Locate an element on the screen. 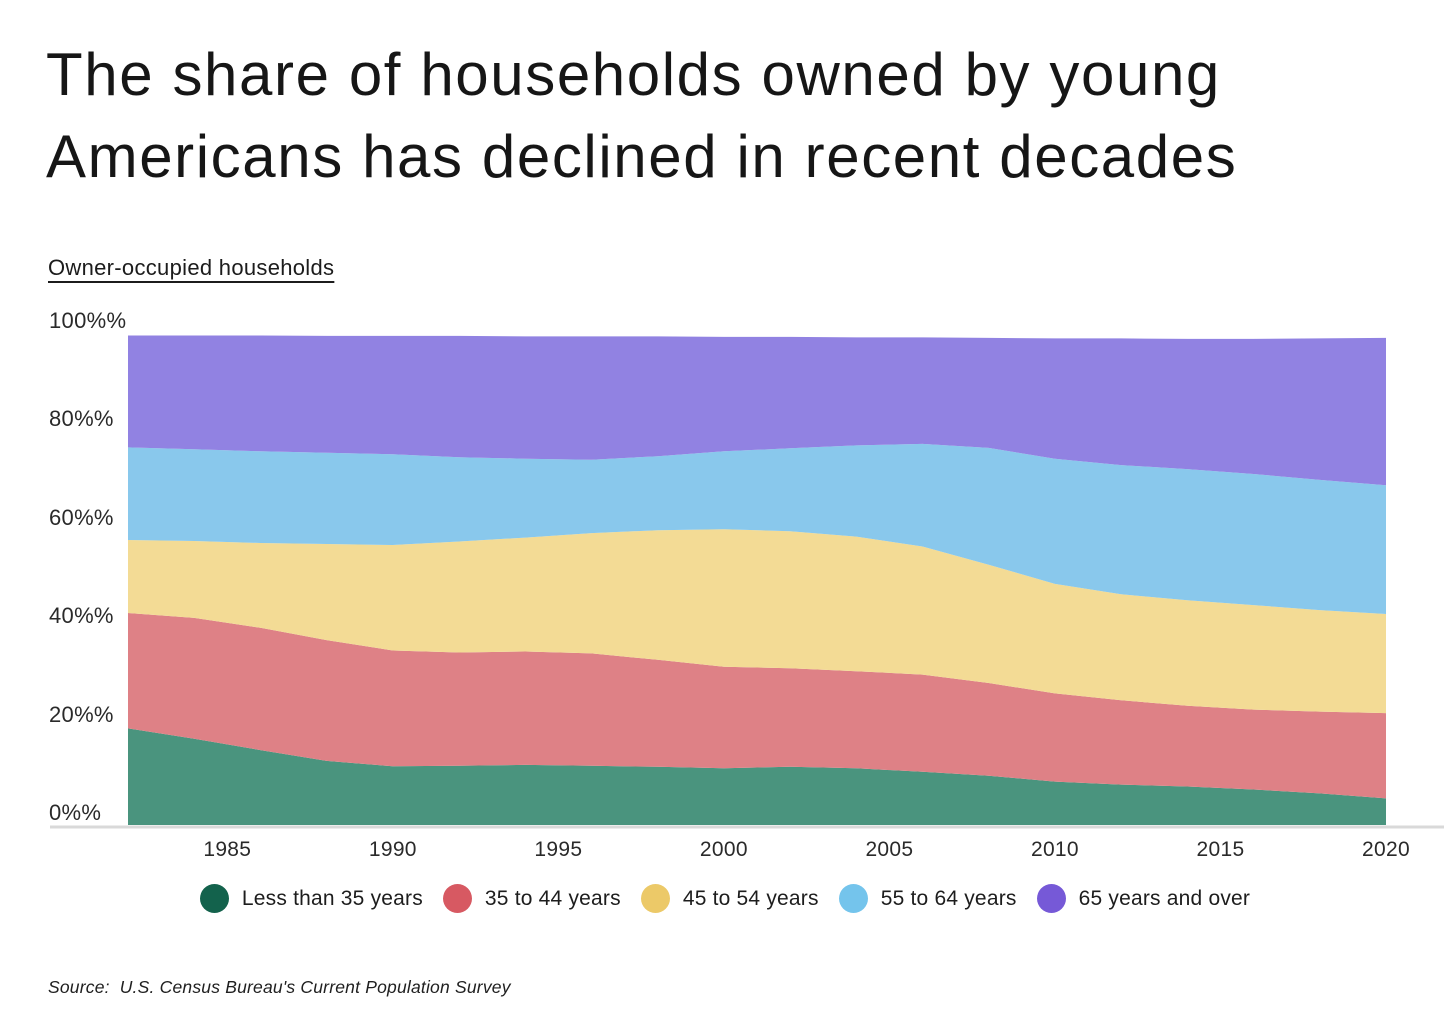 This screenshot has width=1450, height=1012. y-axis-tick-label: 100%% is located at coordinates (88, 320).